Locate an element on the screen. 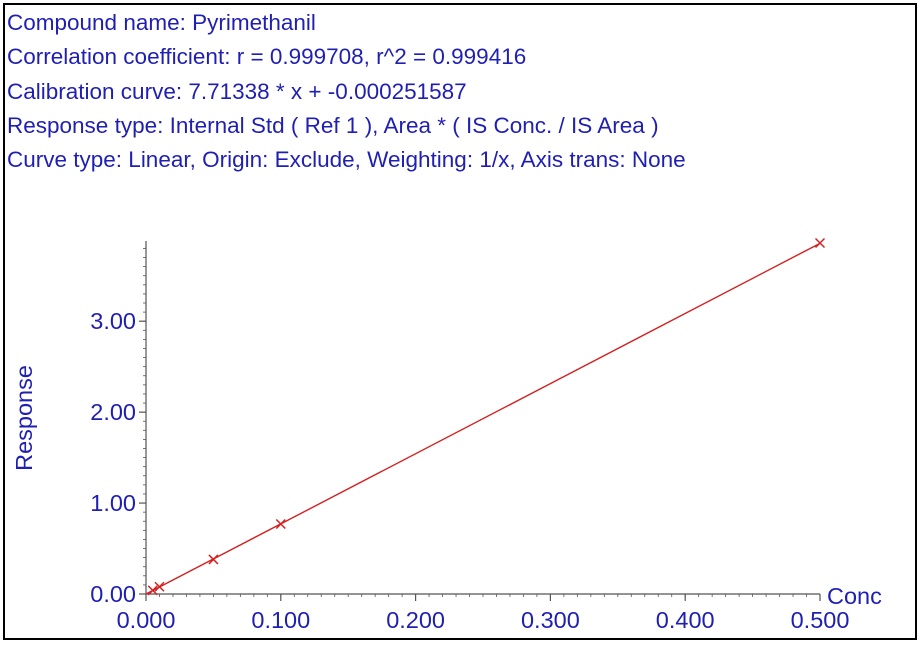 The image size is (920, 645). y-major-ticks is located at coordinates (142, 457).